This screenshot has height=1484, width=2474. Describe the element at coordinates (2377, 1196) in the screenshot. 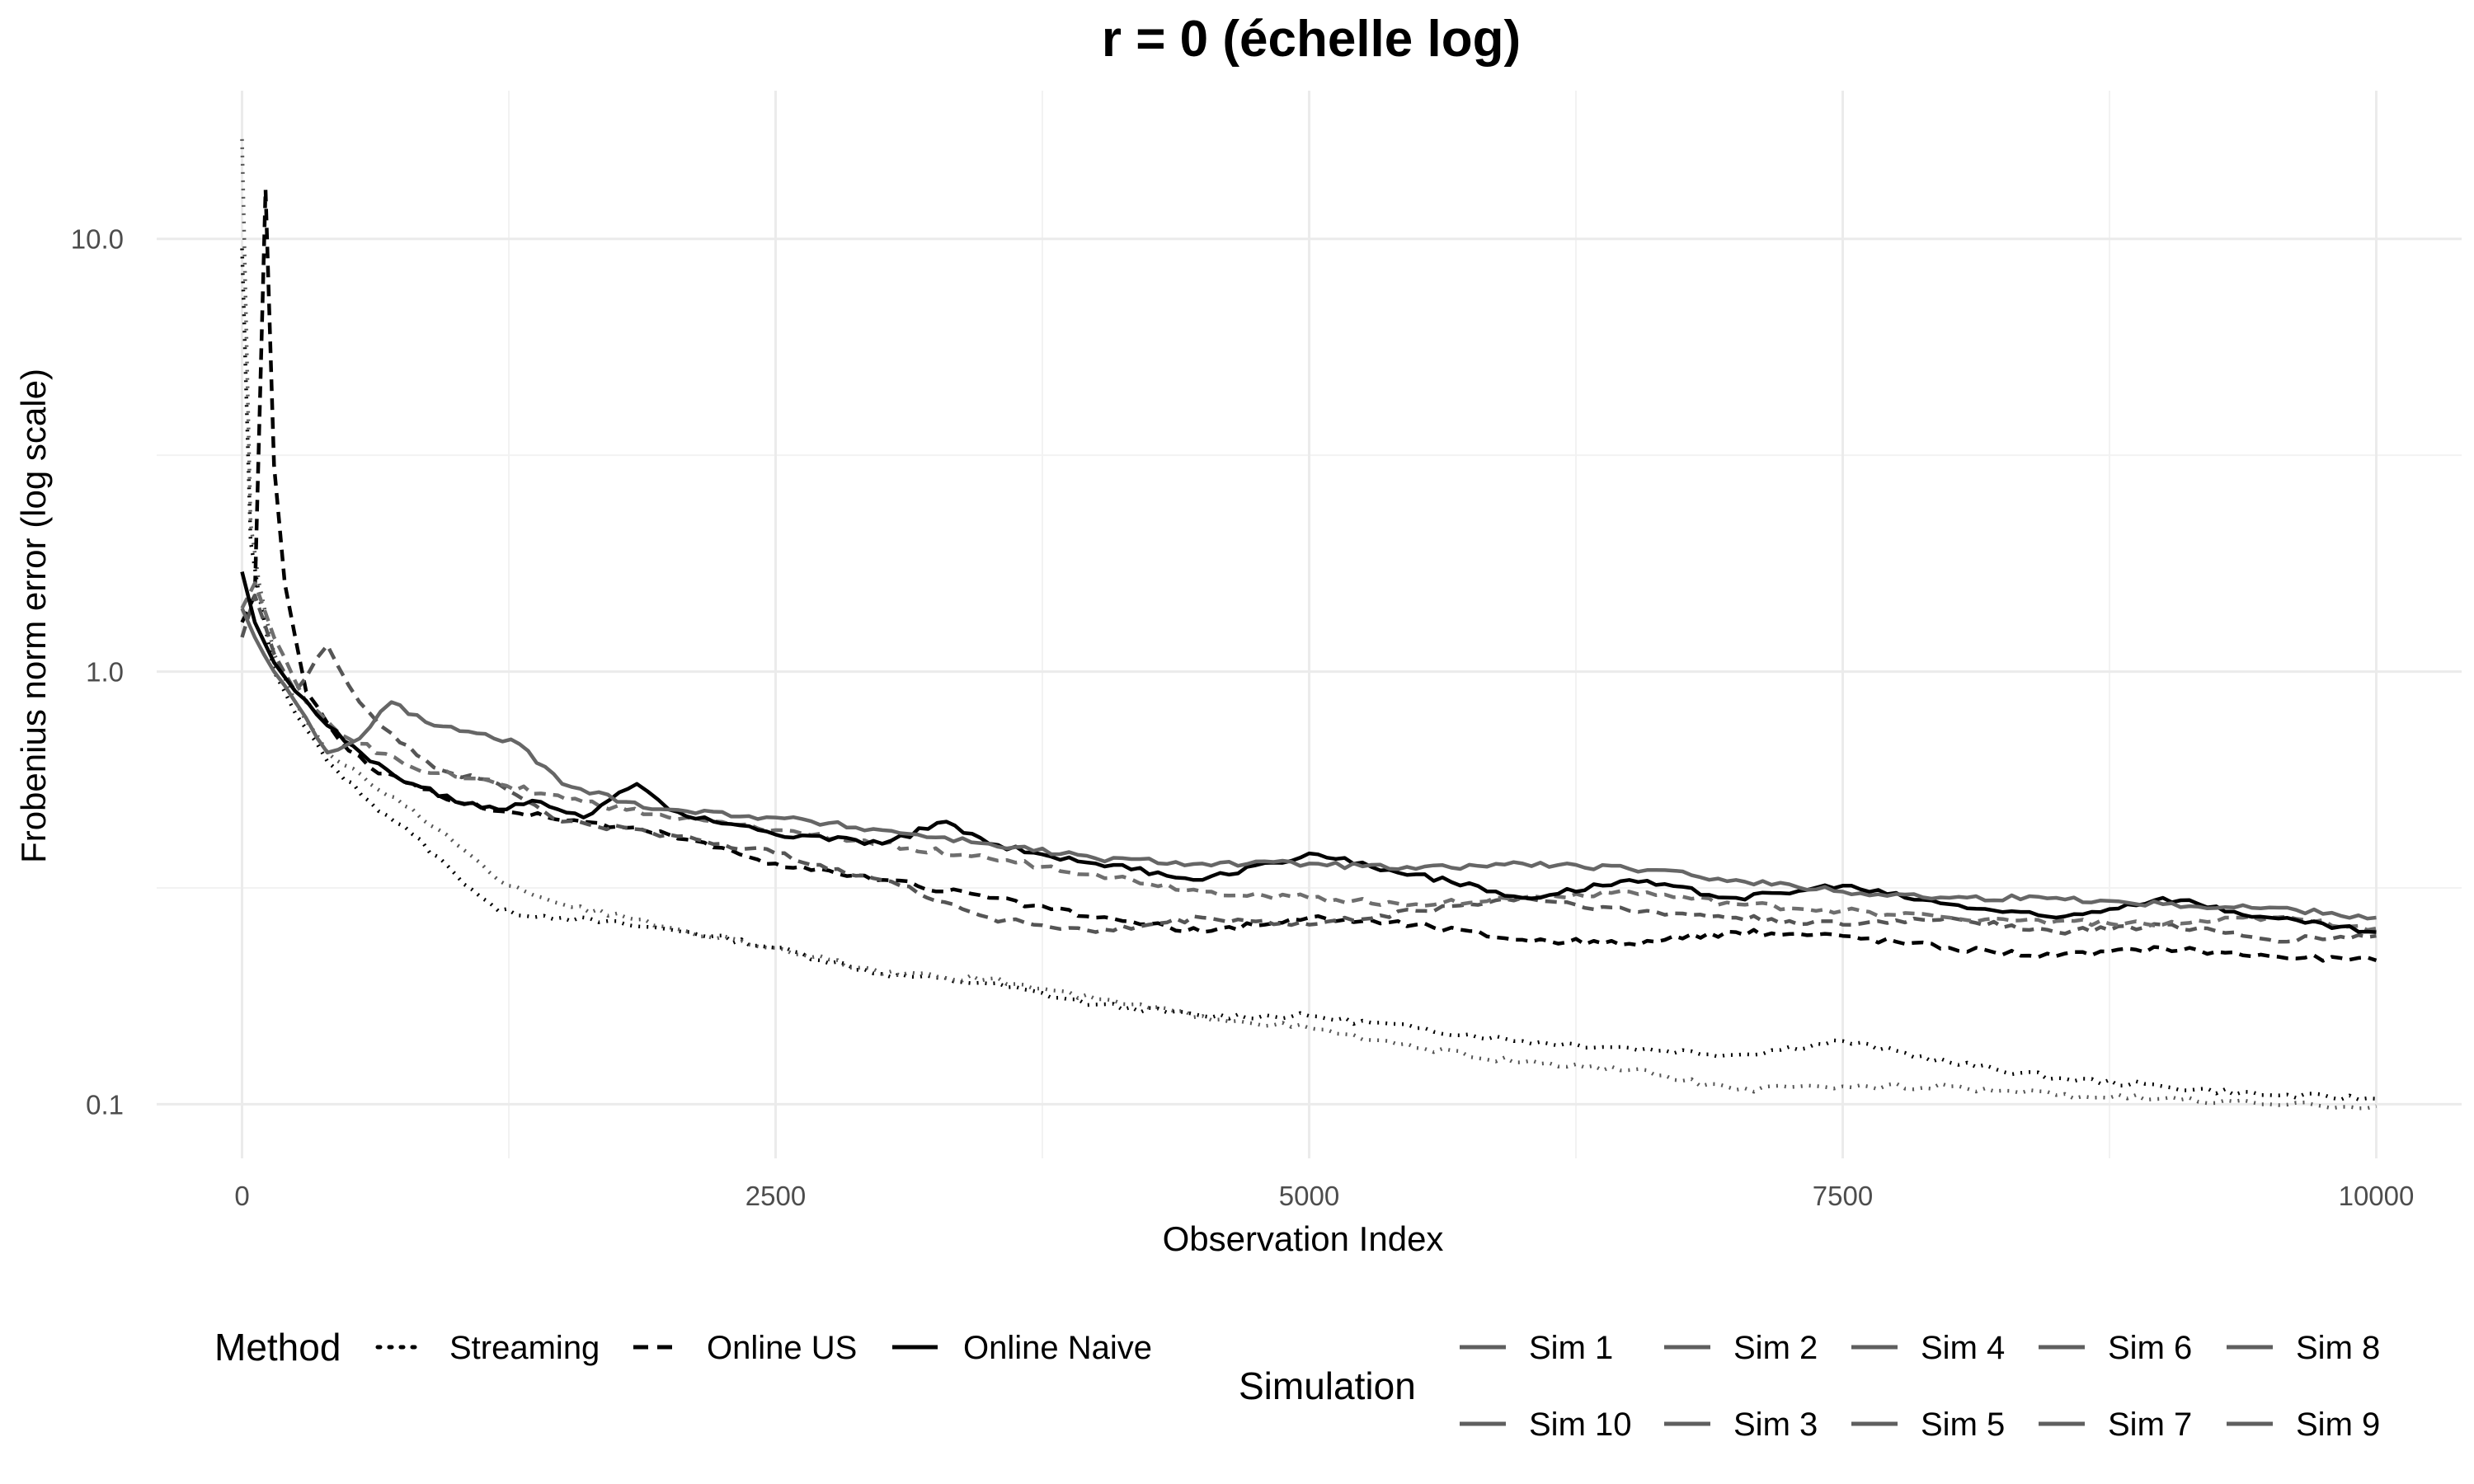

I see `x-tick-label: 10000` at that location.